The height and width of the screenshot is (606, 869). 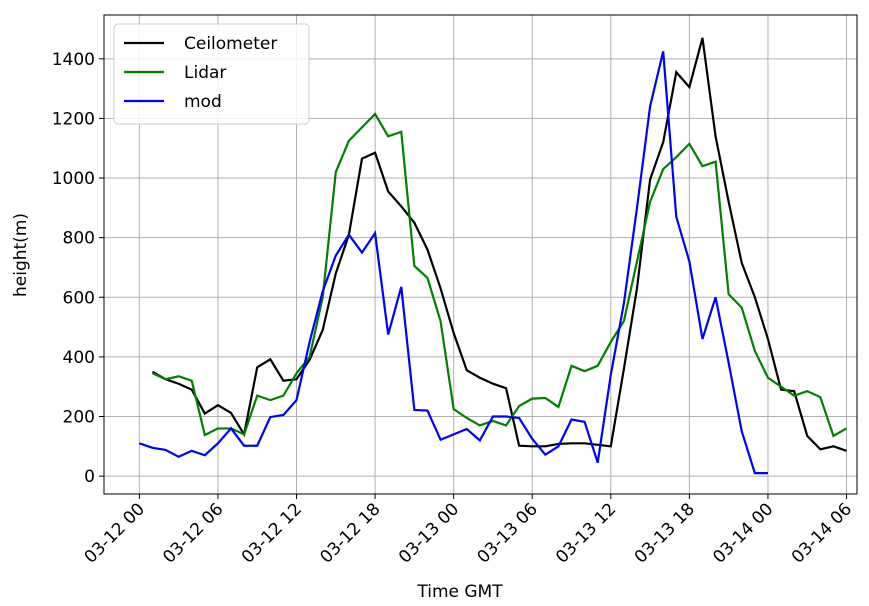 I want to click on legend-box, so click(x=211, y=74).